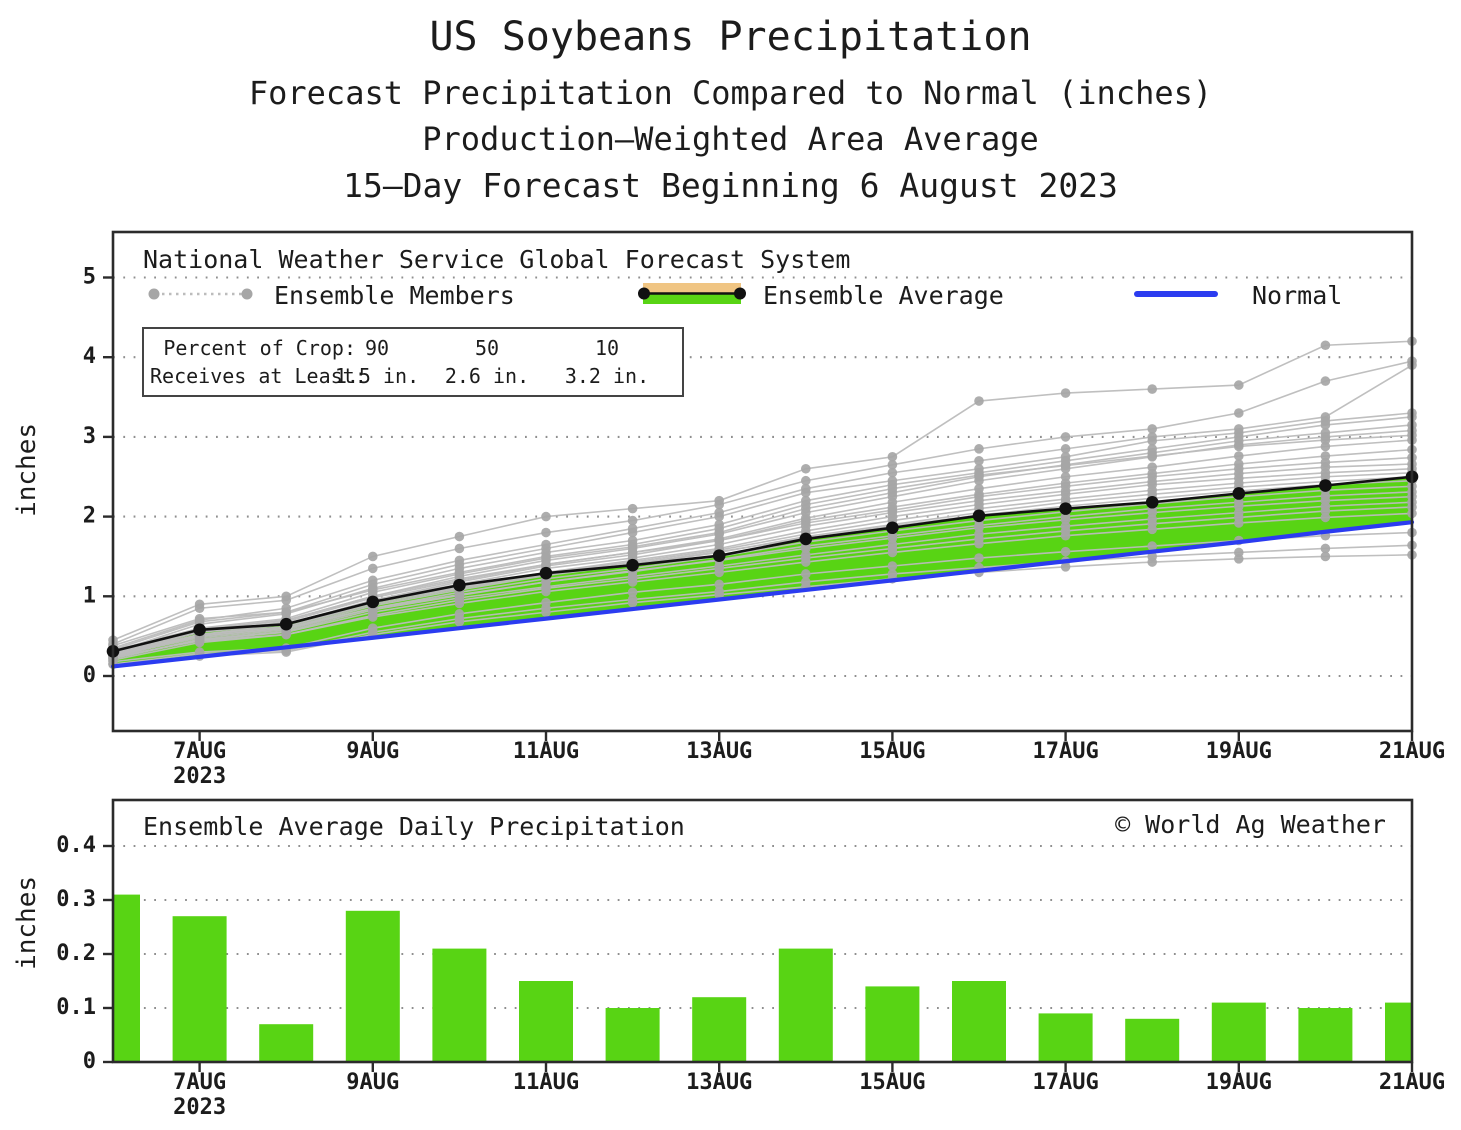 The width and height of the screenshot is (1461, 1130). What do you see at coordinates (607, 348) in the screenshot?
I see `crop-row1-value-10: 10` at bounding box center [607, 348].